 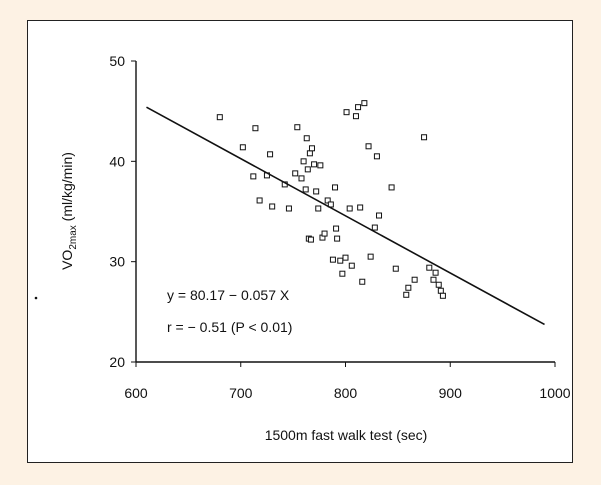 I want to click on x-tick-label: 700, so click(x=241, y=393).